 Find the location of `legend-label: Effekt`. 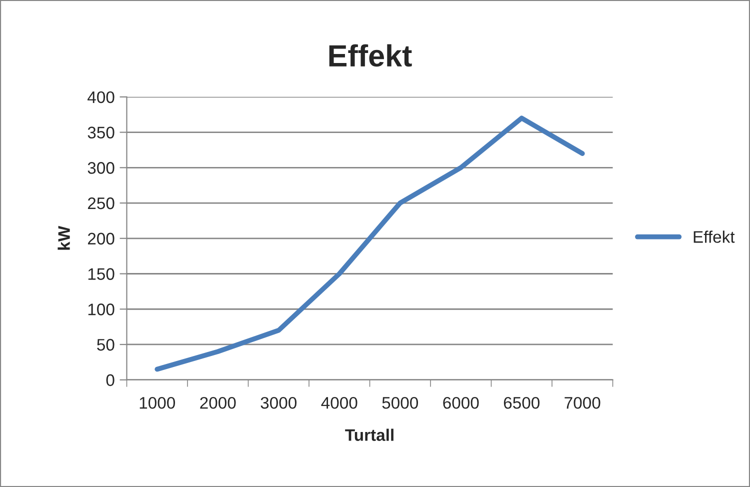

legend-label: Effekt is located at coordinates (714, 236).